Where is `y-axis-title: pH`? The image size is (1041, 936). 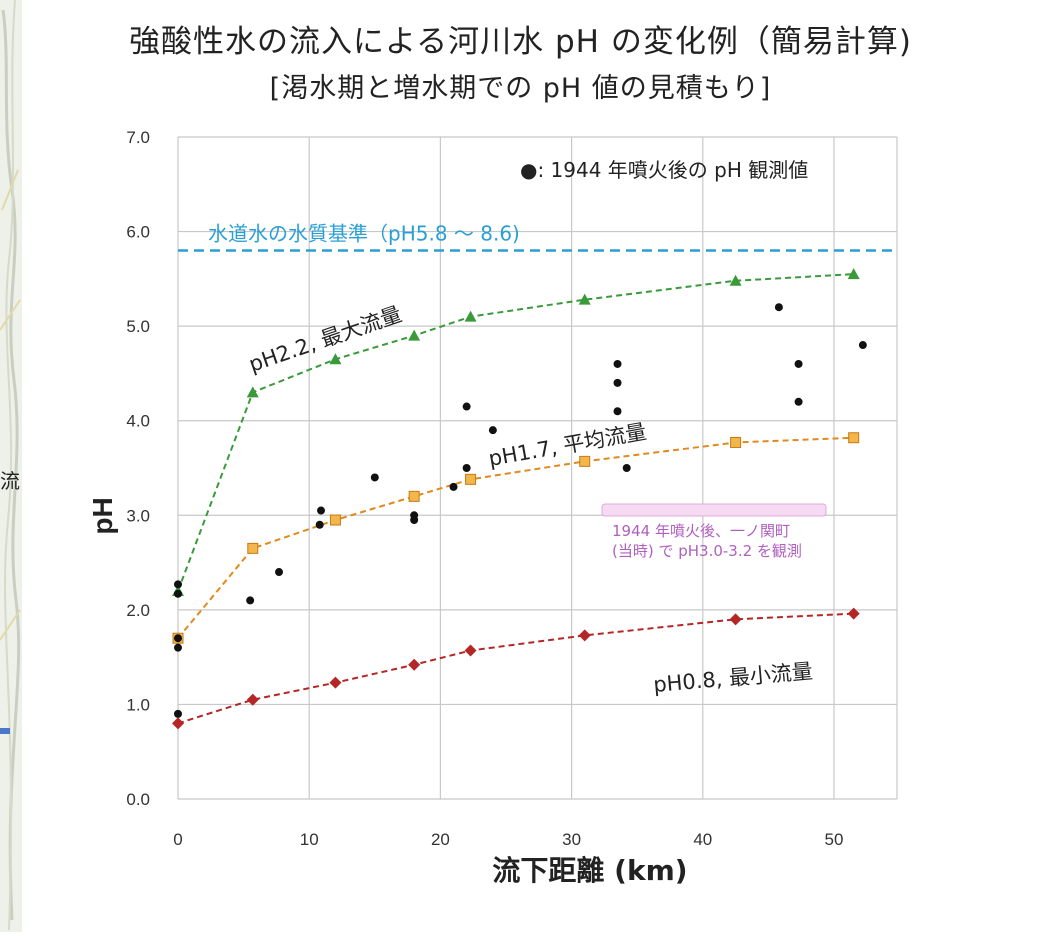 y-axis-title: pH is located at coordinates (102, 515).